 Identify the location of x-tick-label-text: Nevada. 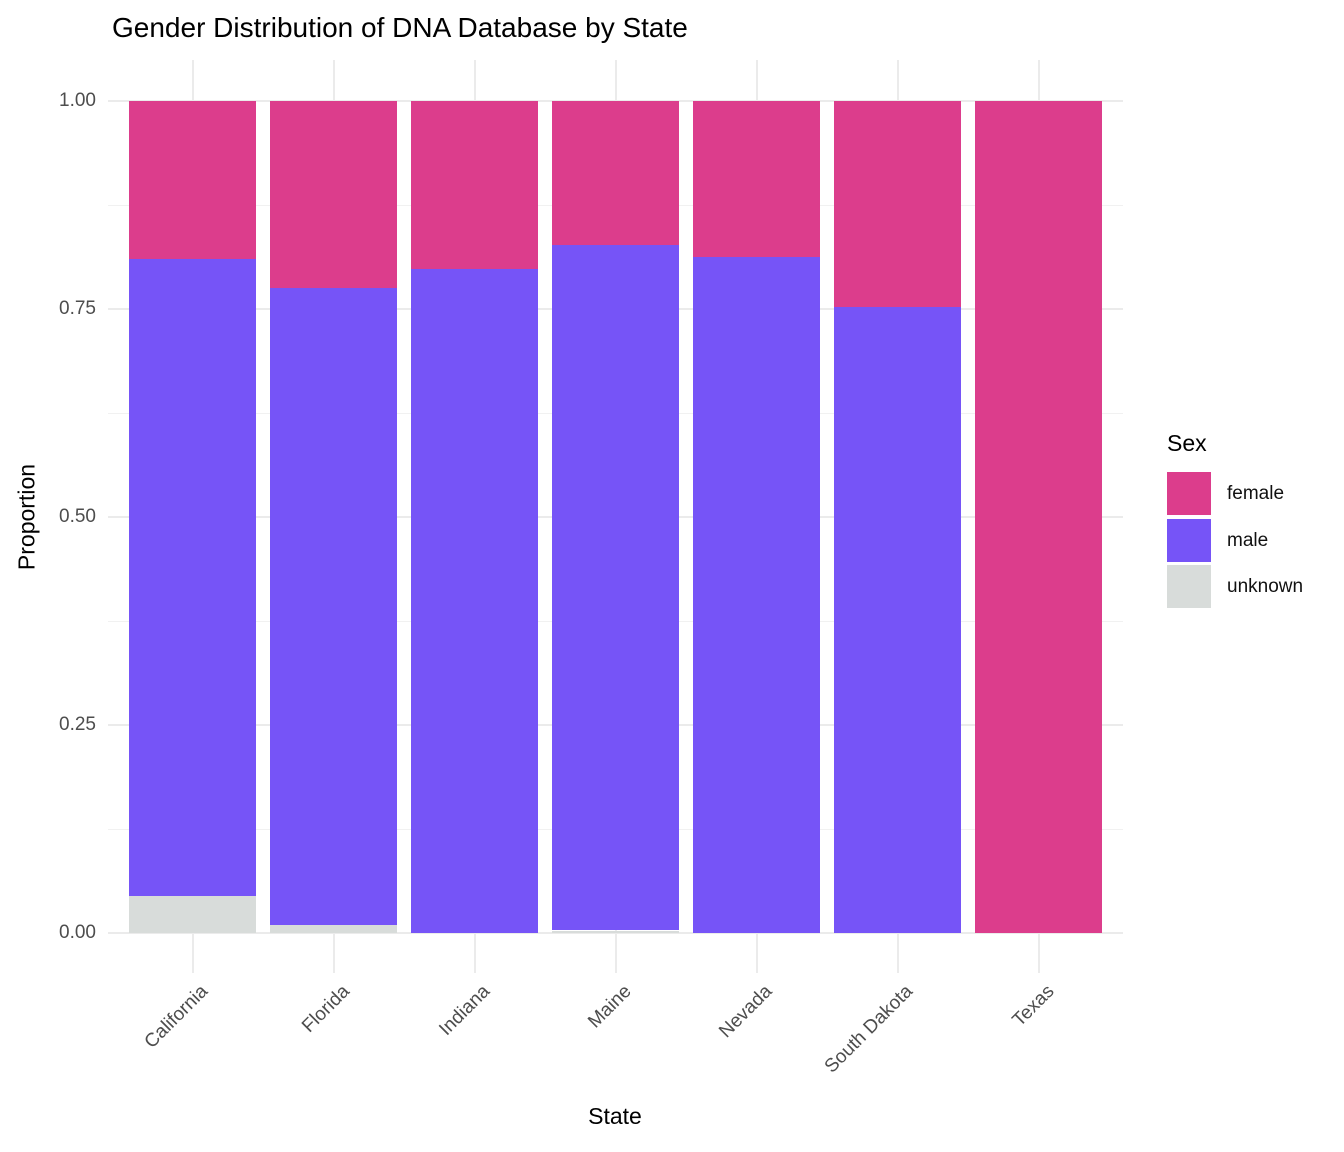
(746, 1012).